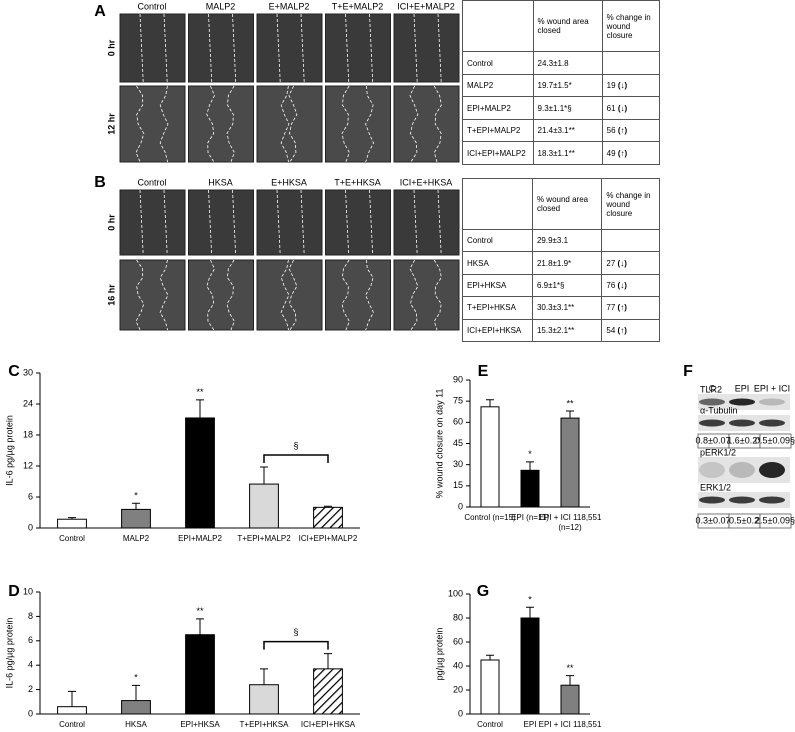 Image resolution: width=795 pixels, height=732 pixels. Describe the element at coordinates (483, 371) in the screenshot. I see `panel-letter: E` at that location.